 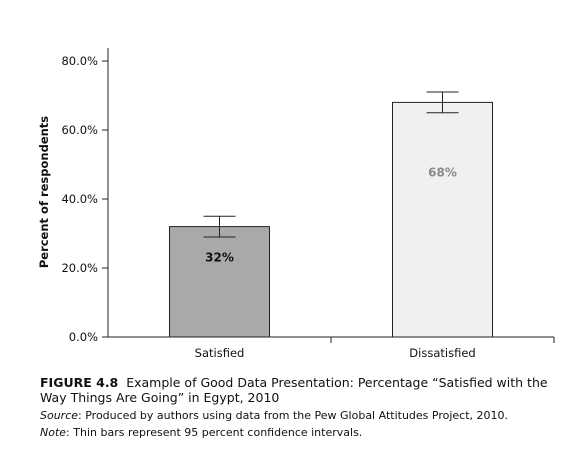 What do you see at coordinates (442, 172) in the screenshot?
I see `bar-value-label-dissatisfied: 68%` at bounding box center [442, 172].